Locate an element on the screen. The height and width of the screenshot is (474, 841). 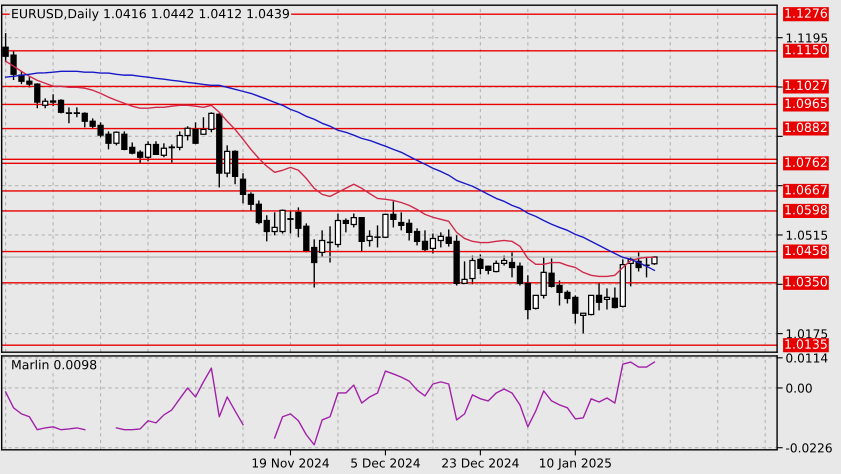
ref-line-label: 1.1150 is located at coordinates (806, 49).